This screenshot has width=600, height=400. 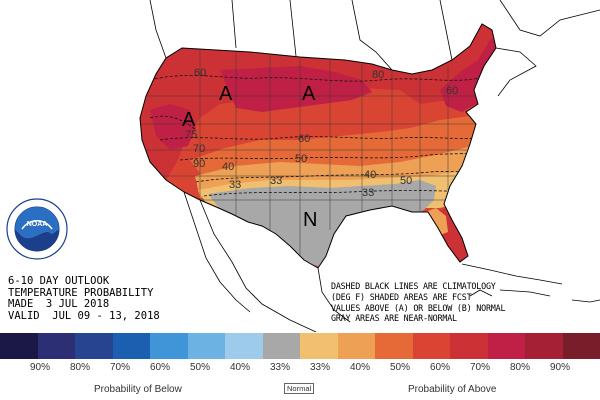 What do you see at coordinates (304, 139) in the screenshot?
I see `contour-label-60-central: 60` at bounding box center [304, 139].